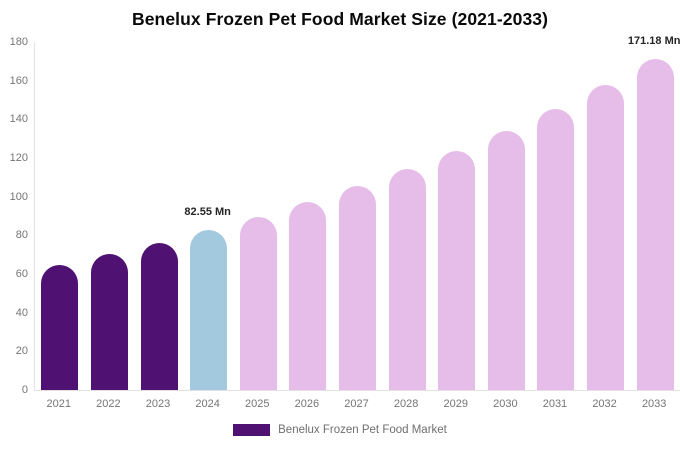 The width and height of the screenshot is (680, 450). What do you see at coordinates (21, 312) in the screenshot?
I see `y-axis-tick-label: 40` at bounding box center [21, 312].